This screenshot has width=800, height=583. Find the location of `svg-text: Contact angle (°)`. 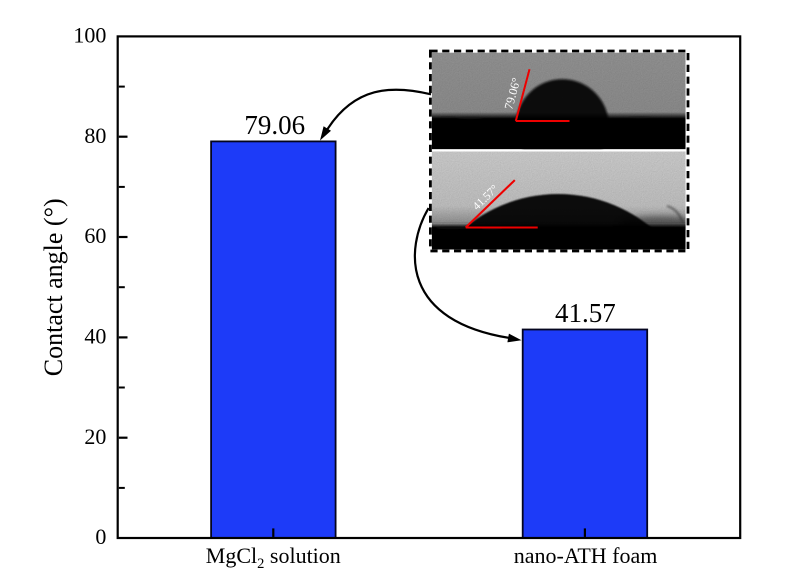

svg-text: Contact angle (°) is located at coordinates (53, 287).